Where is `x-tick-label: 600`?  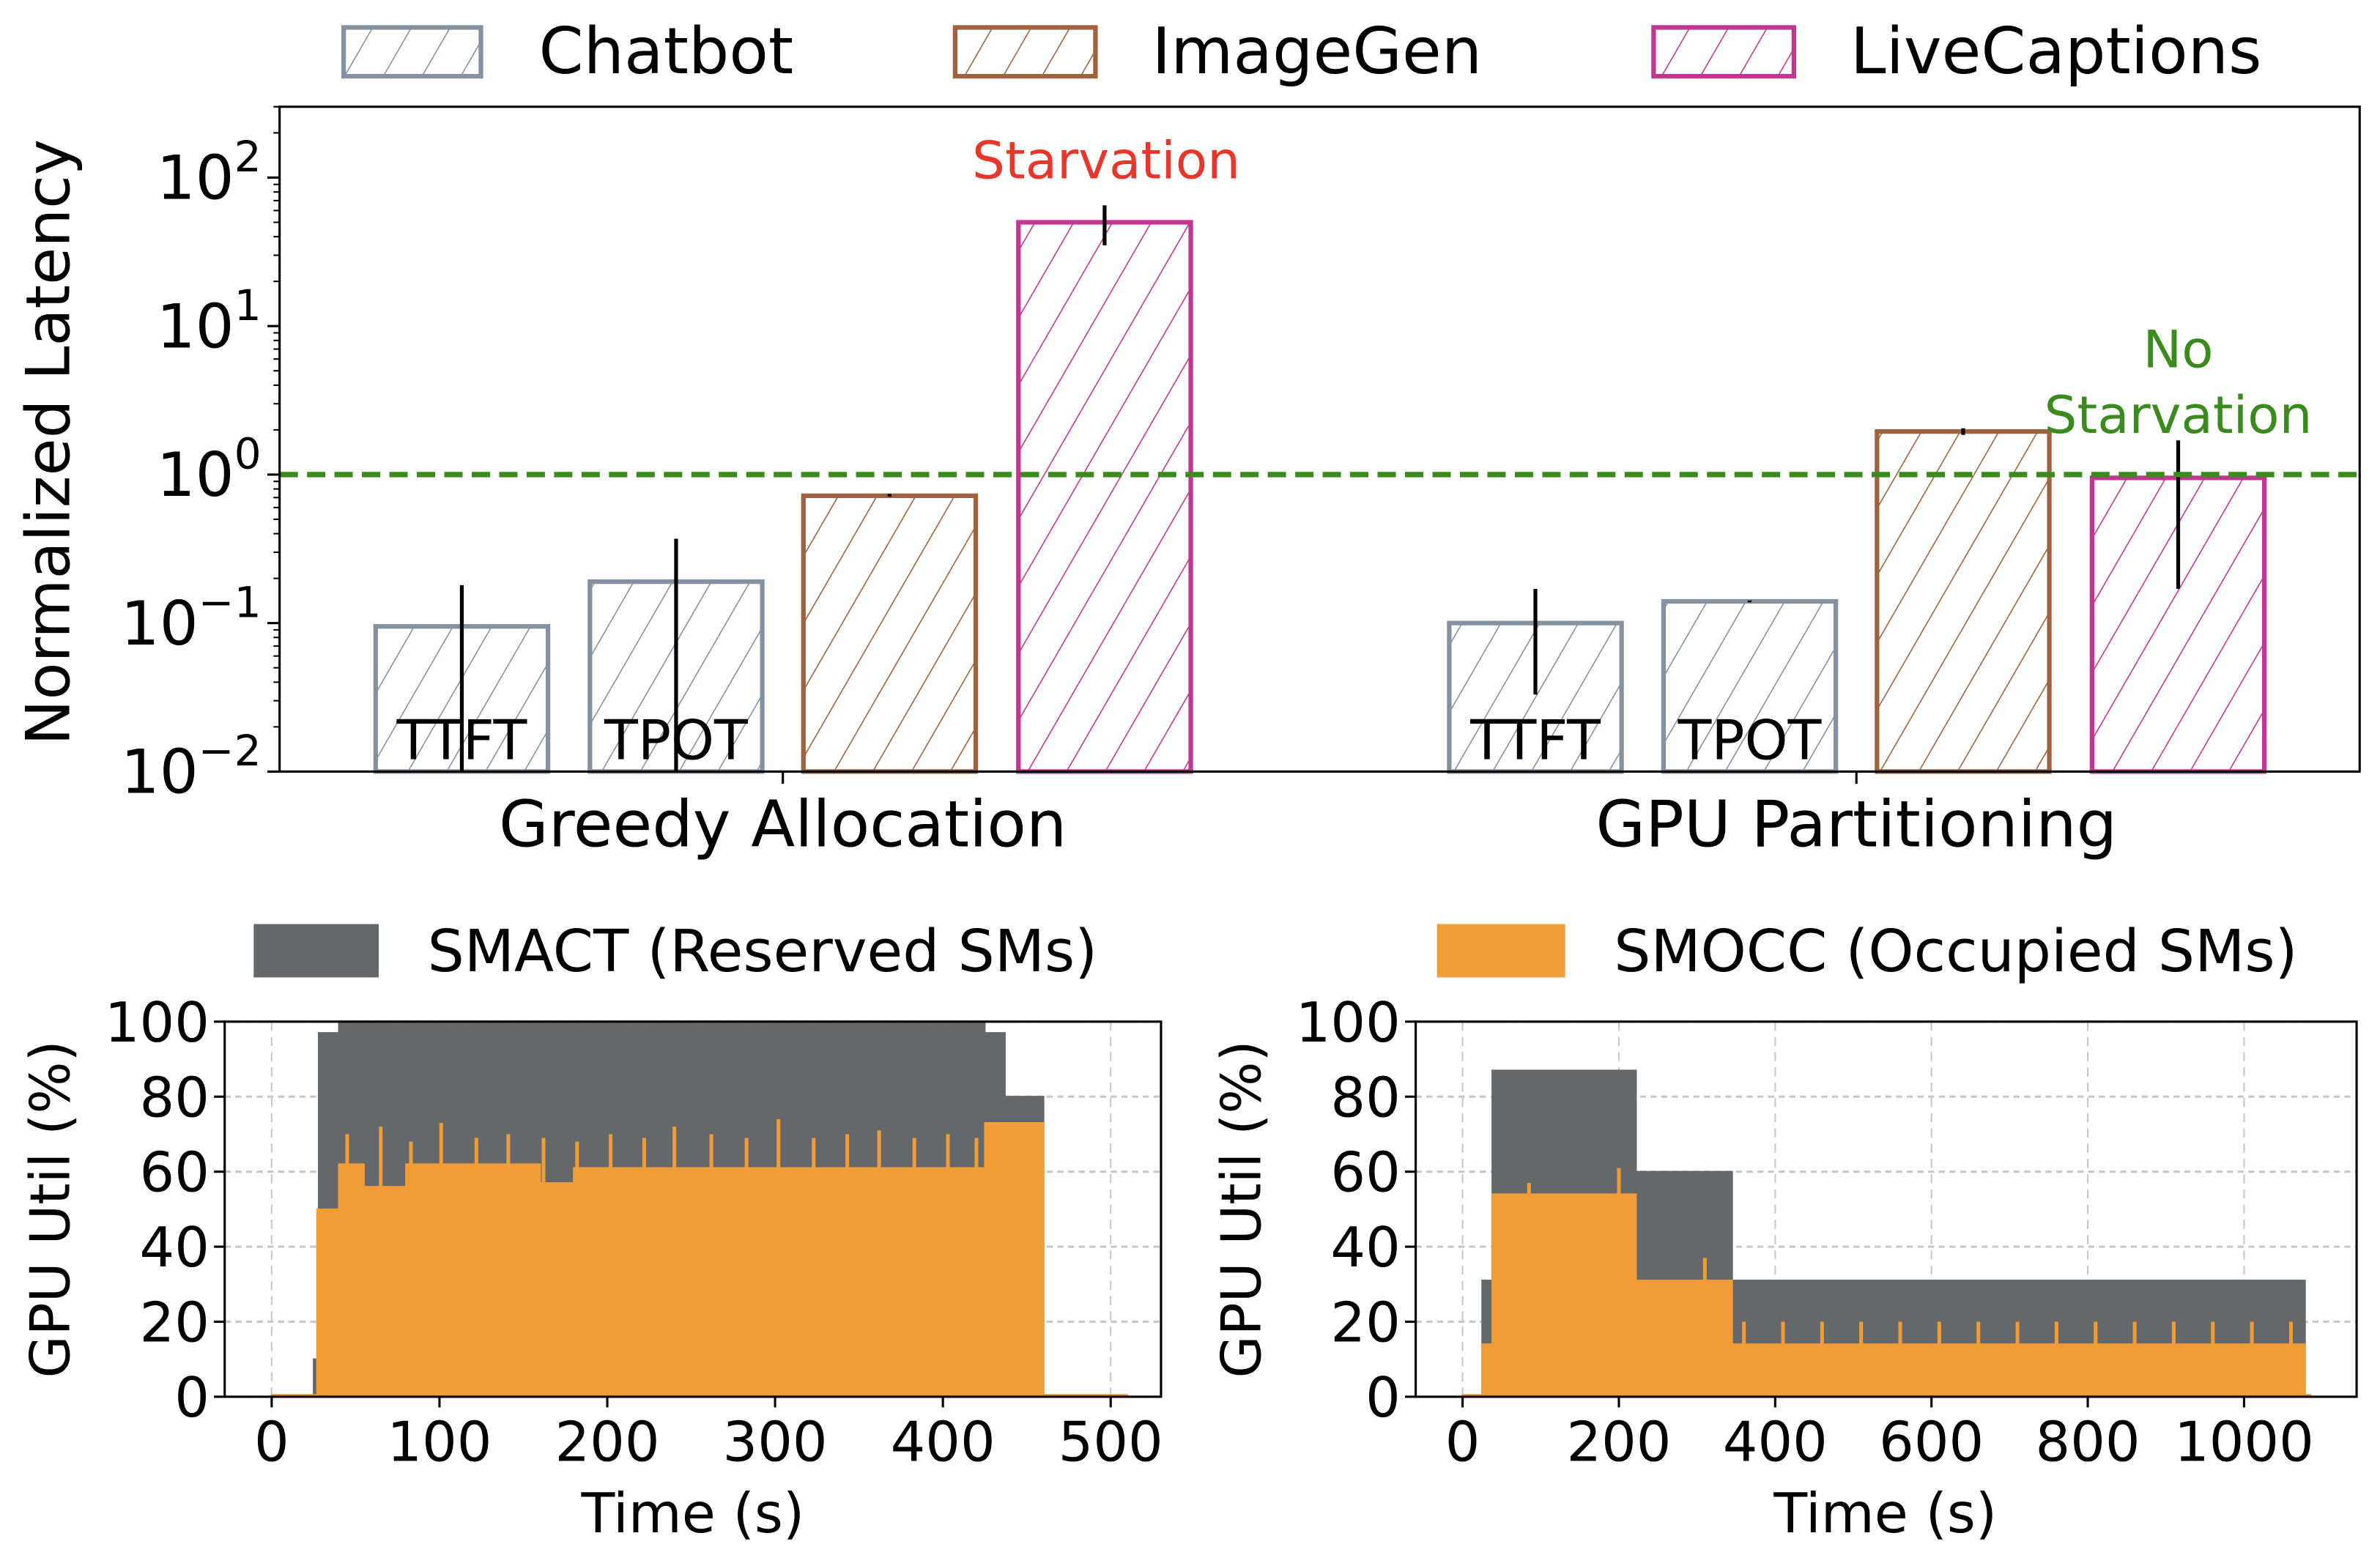
x-tick-label: 600 is located at coordinates (1931, 1441).